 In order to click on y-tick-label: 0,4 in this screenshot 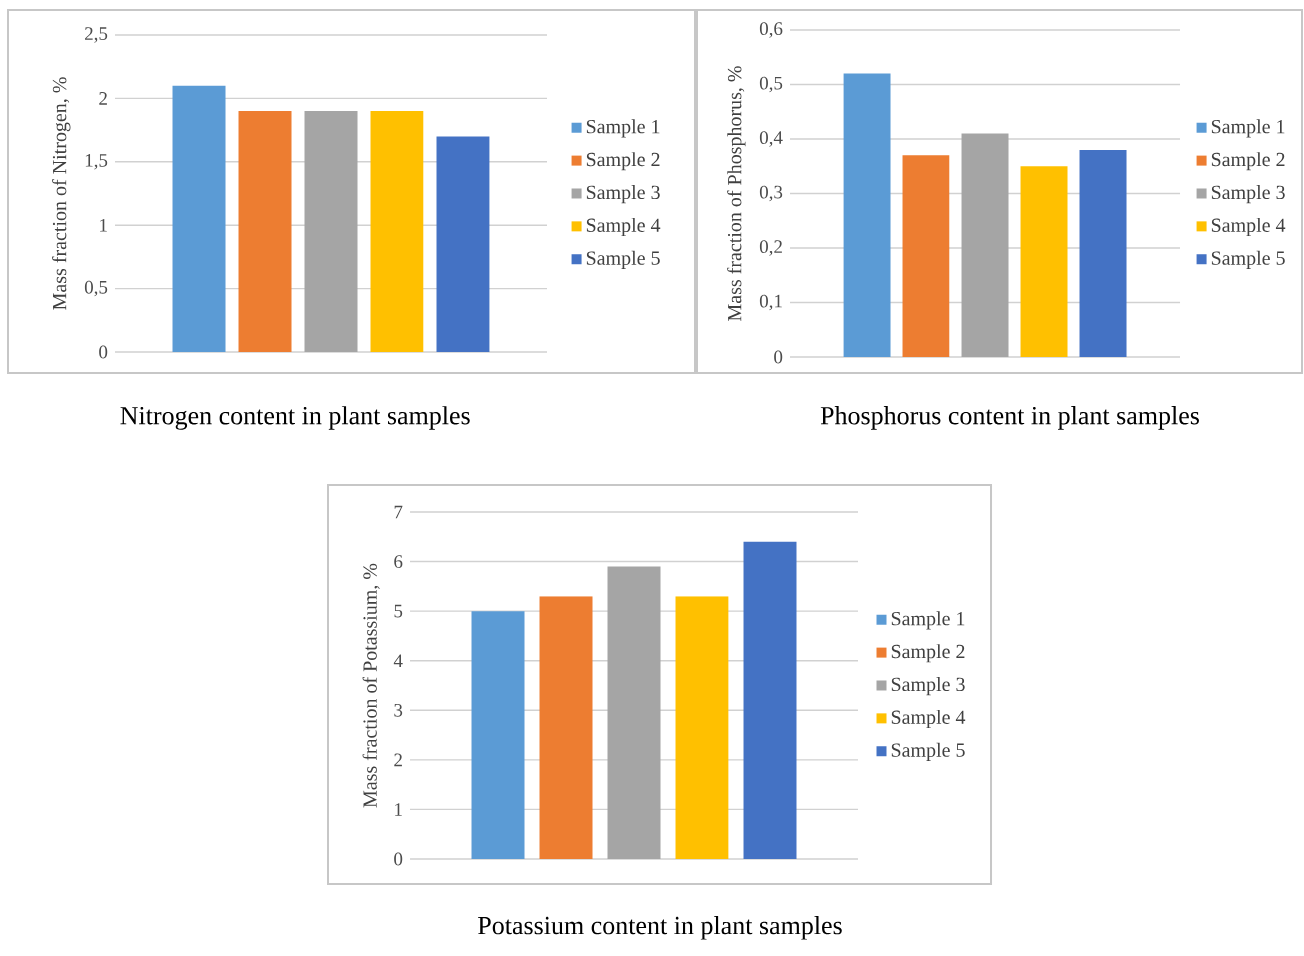, I will do `click(771, 139)`.